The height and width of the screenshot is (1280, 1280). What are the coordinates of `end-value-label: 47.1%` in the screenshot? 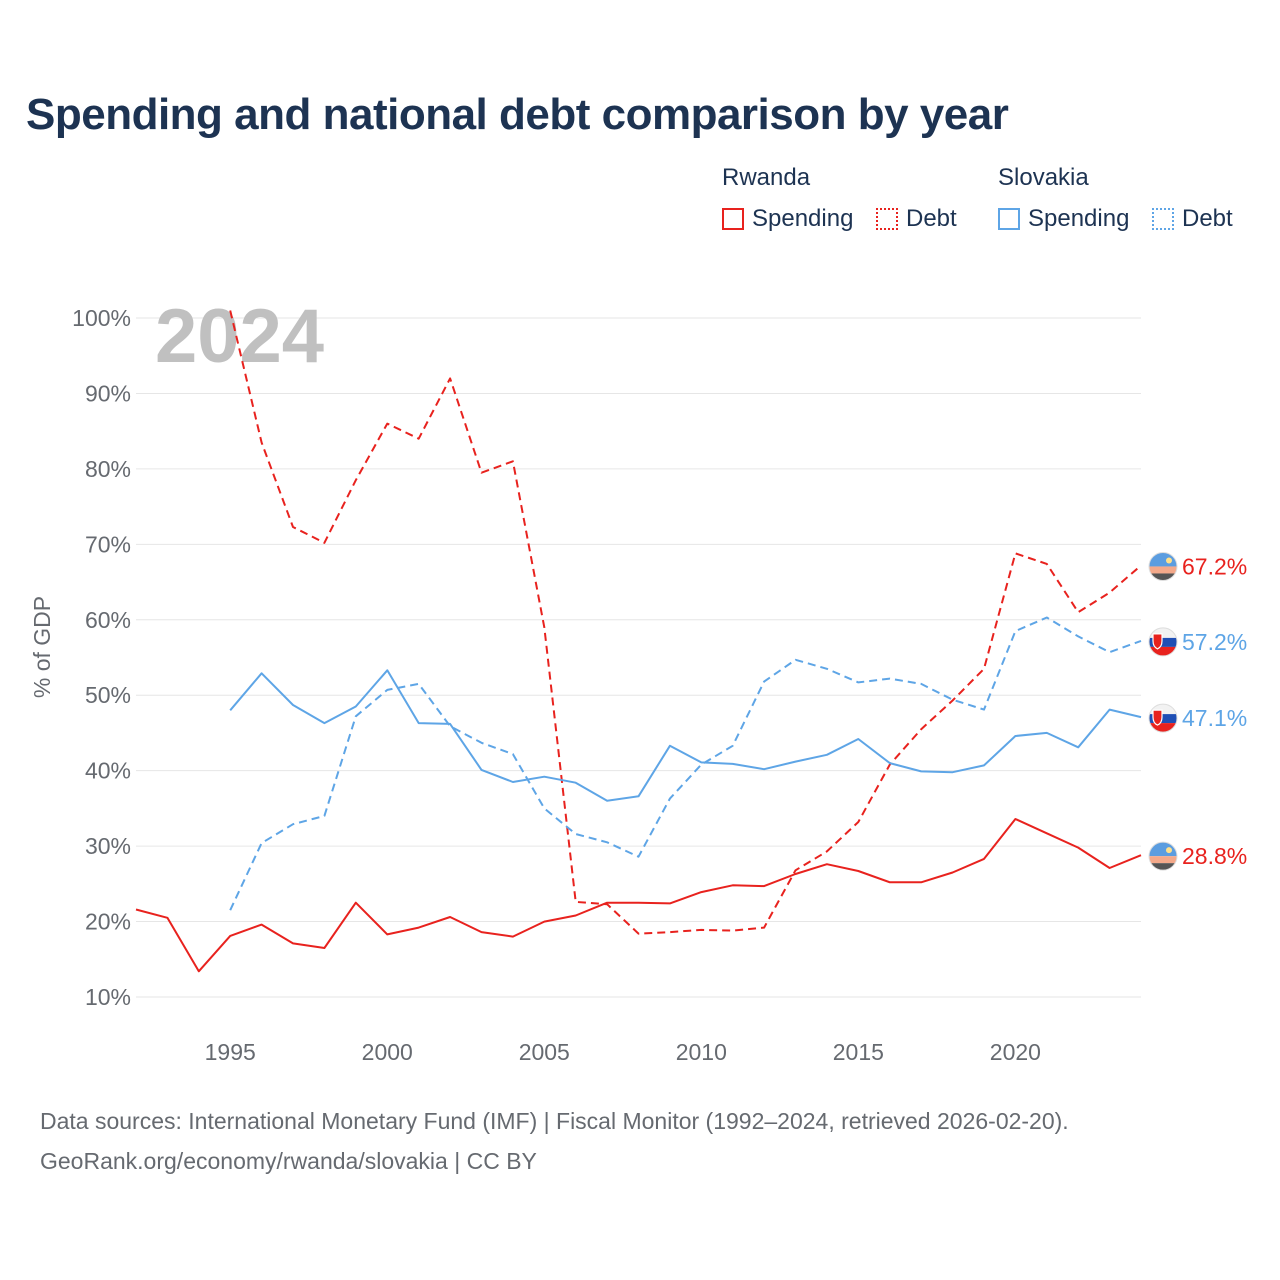 It's located at (1214, 718).